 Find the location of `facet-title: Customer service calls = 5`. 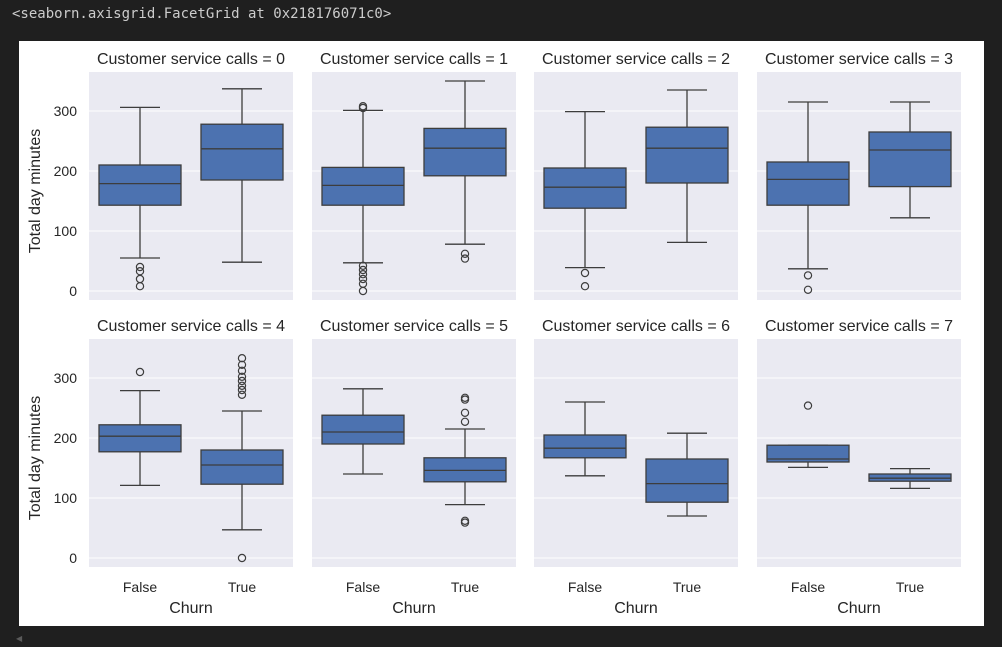

facet-title: Customer service calls = 5 is located at coordinates (414, 326).